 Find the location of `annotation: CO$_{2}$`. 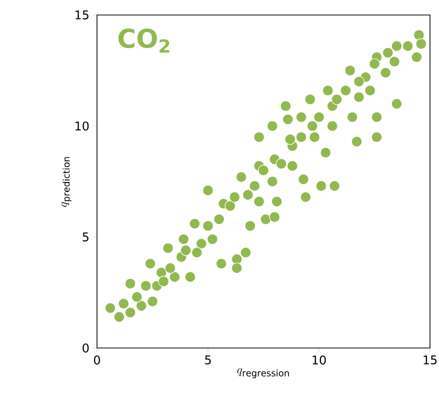

annotation: CO$_{2}$ is located at coordinates (144, 40).